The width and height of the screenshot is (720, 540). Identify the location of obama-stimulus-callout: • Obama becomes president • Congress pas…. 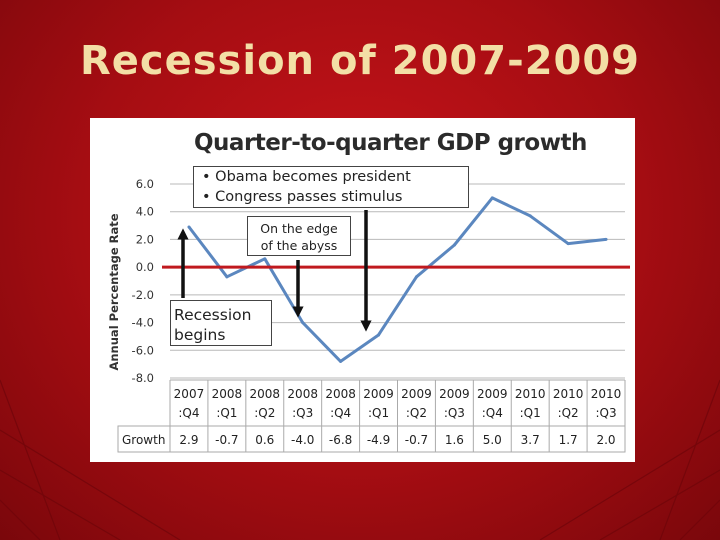
(331, 187).